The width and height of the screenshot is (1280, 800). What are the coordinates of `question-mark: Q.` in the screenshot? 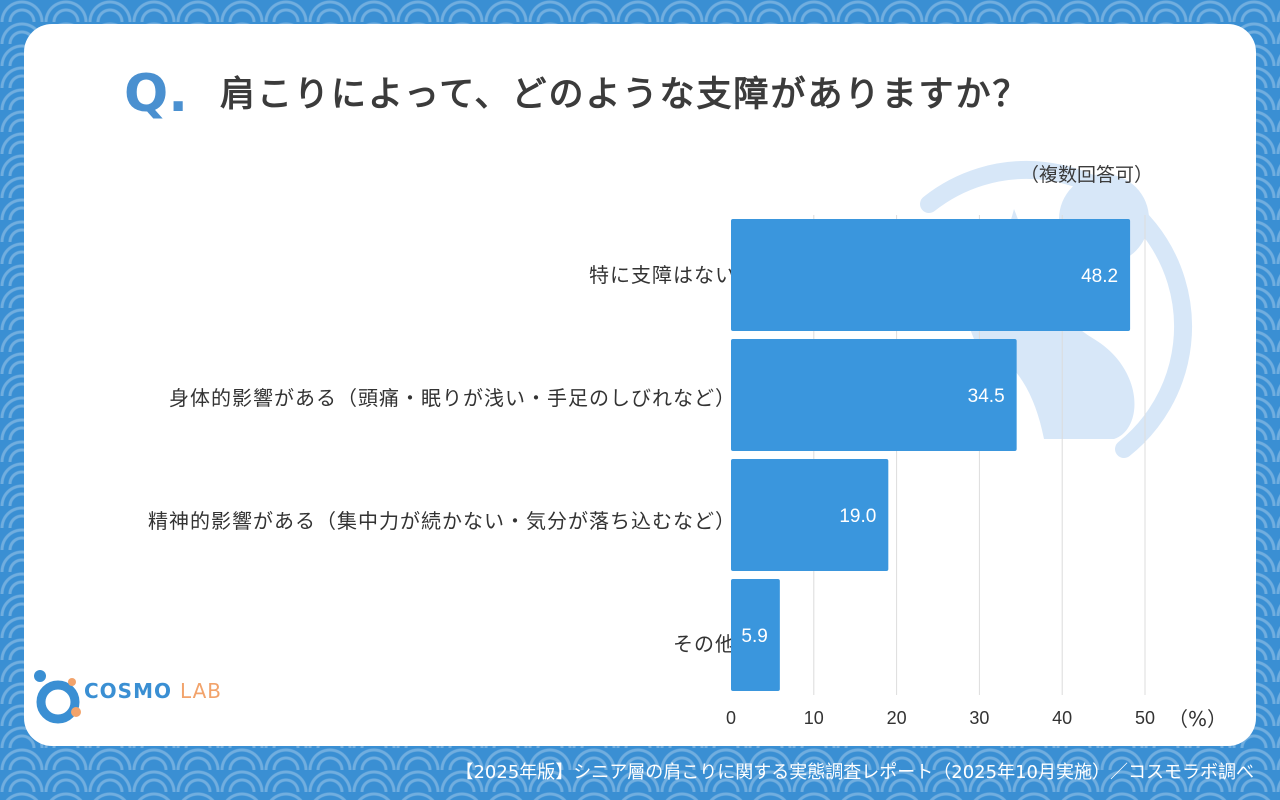 It's located at (156, 94).